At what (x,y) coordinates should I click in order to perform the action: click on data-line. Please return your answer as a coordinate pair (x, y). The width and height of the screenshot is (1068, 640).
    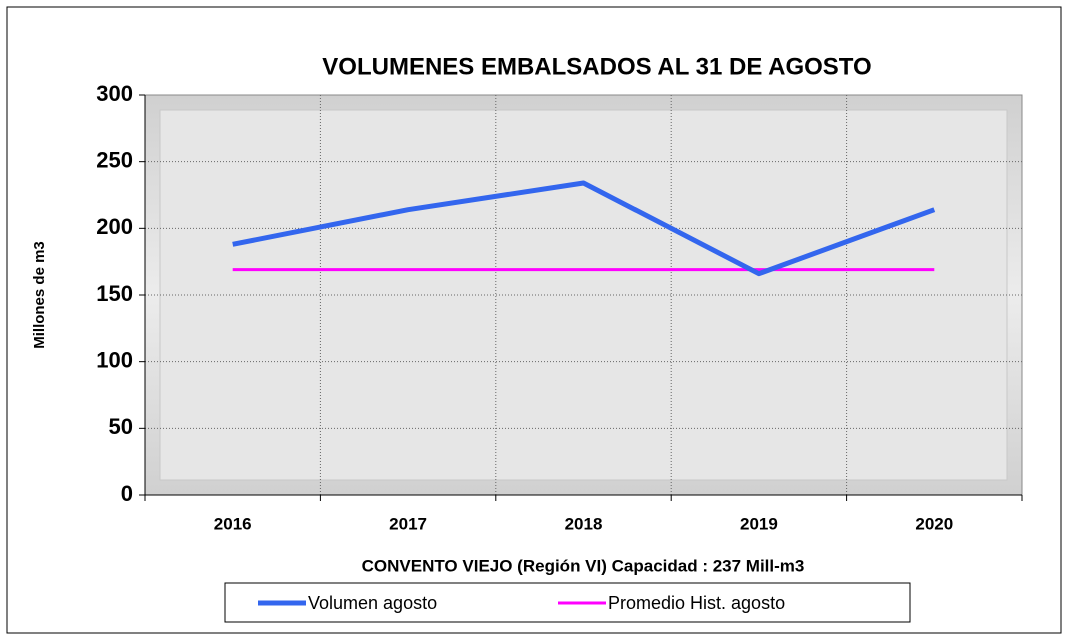
    Looking at the image, I should click on (584, 228).